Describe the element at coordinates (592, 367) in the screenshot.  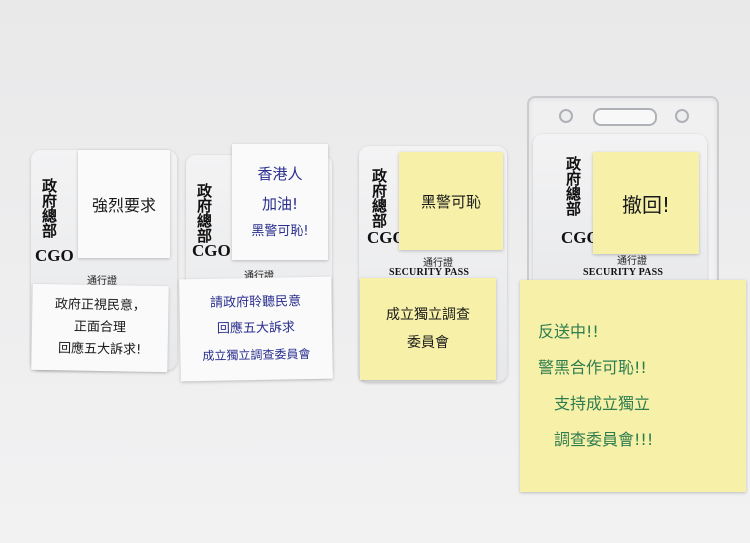
I see `note-text: 警黑合作可恥!!` at that location.